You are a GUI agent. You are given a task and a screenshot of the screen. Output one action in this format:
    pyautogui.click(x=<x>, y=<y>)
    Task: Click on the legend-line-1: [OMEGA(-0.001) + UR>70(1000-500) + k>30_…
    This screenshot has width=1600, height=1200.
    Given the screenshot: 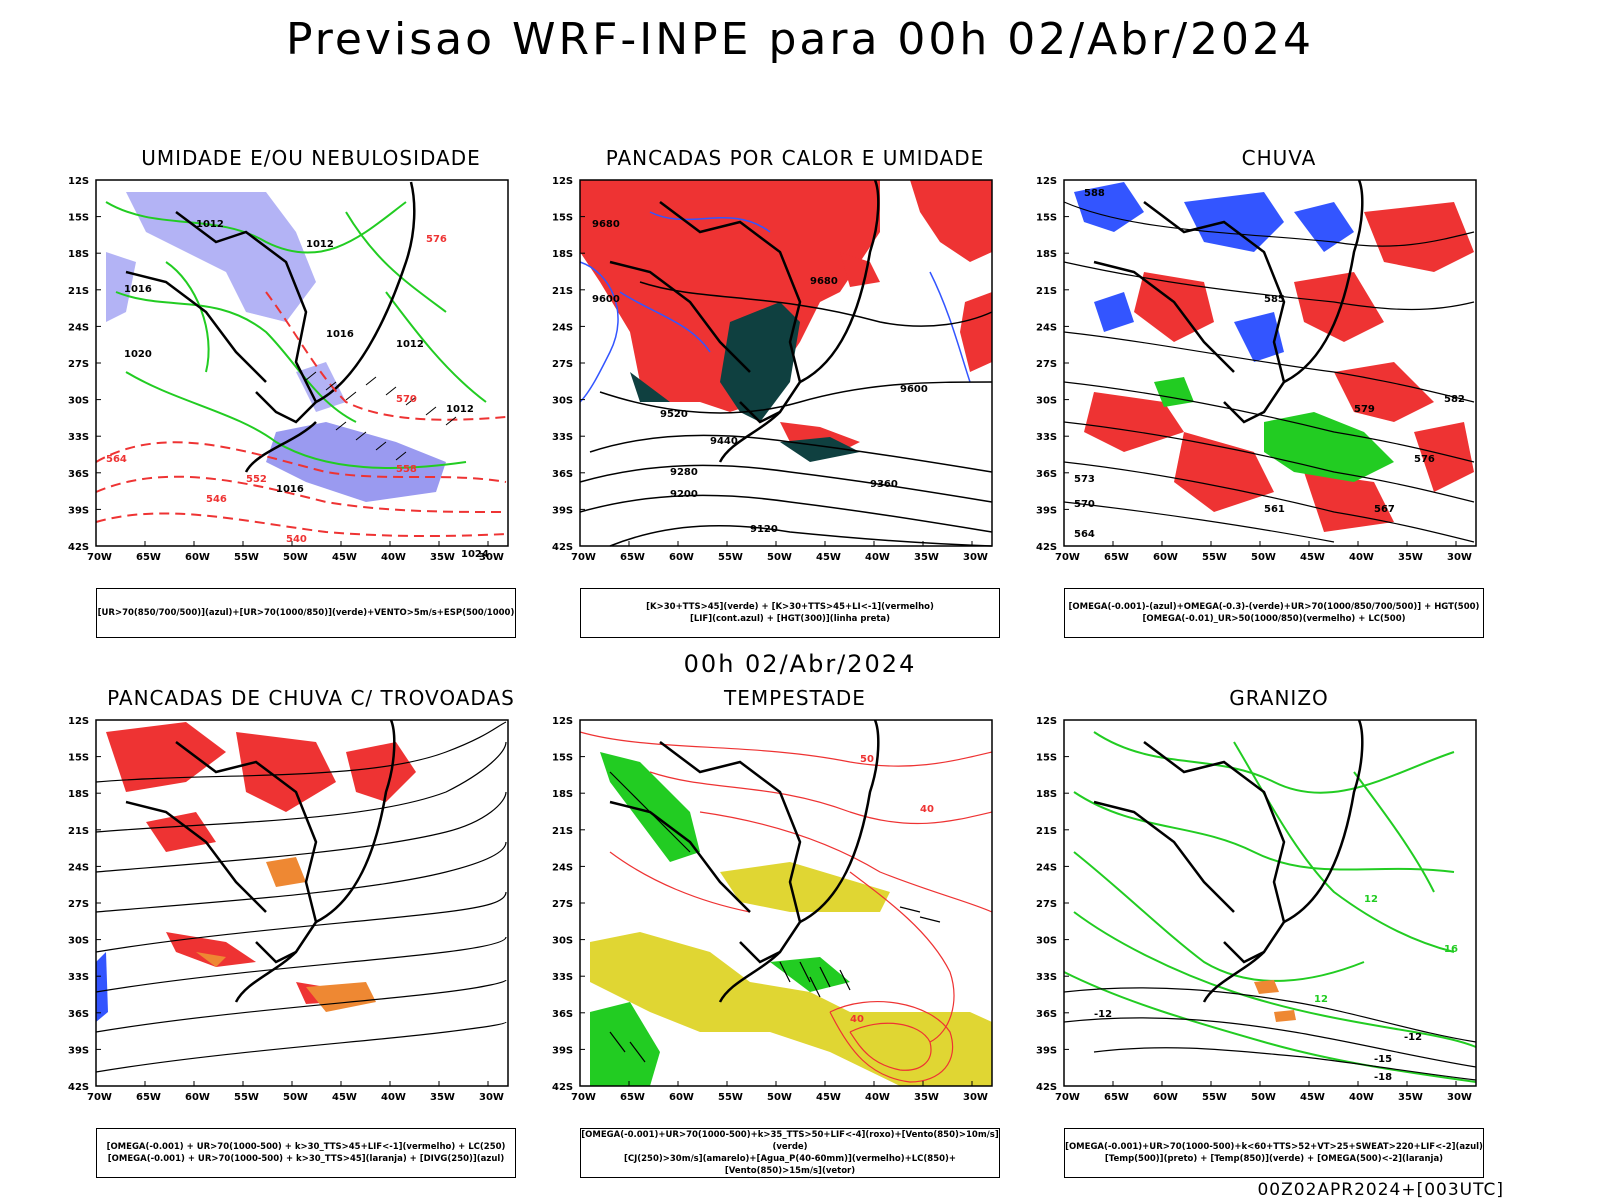 What is the action you would take?
    pyautogui.click(x=306, y=1147)
    